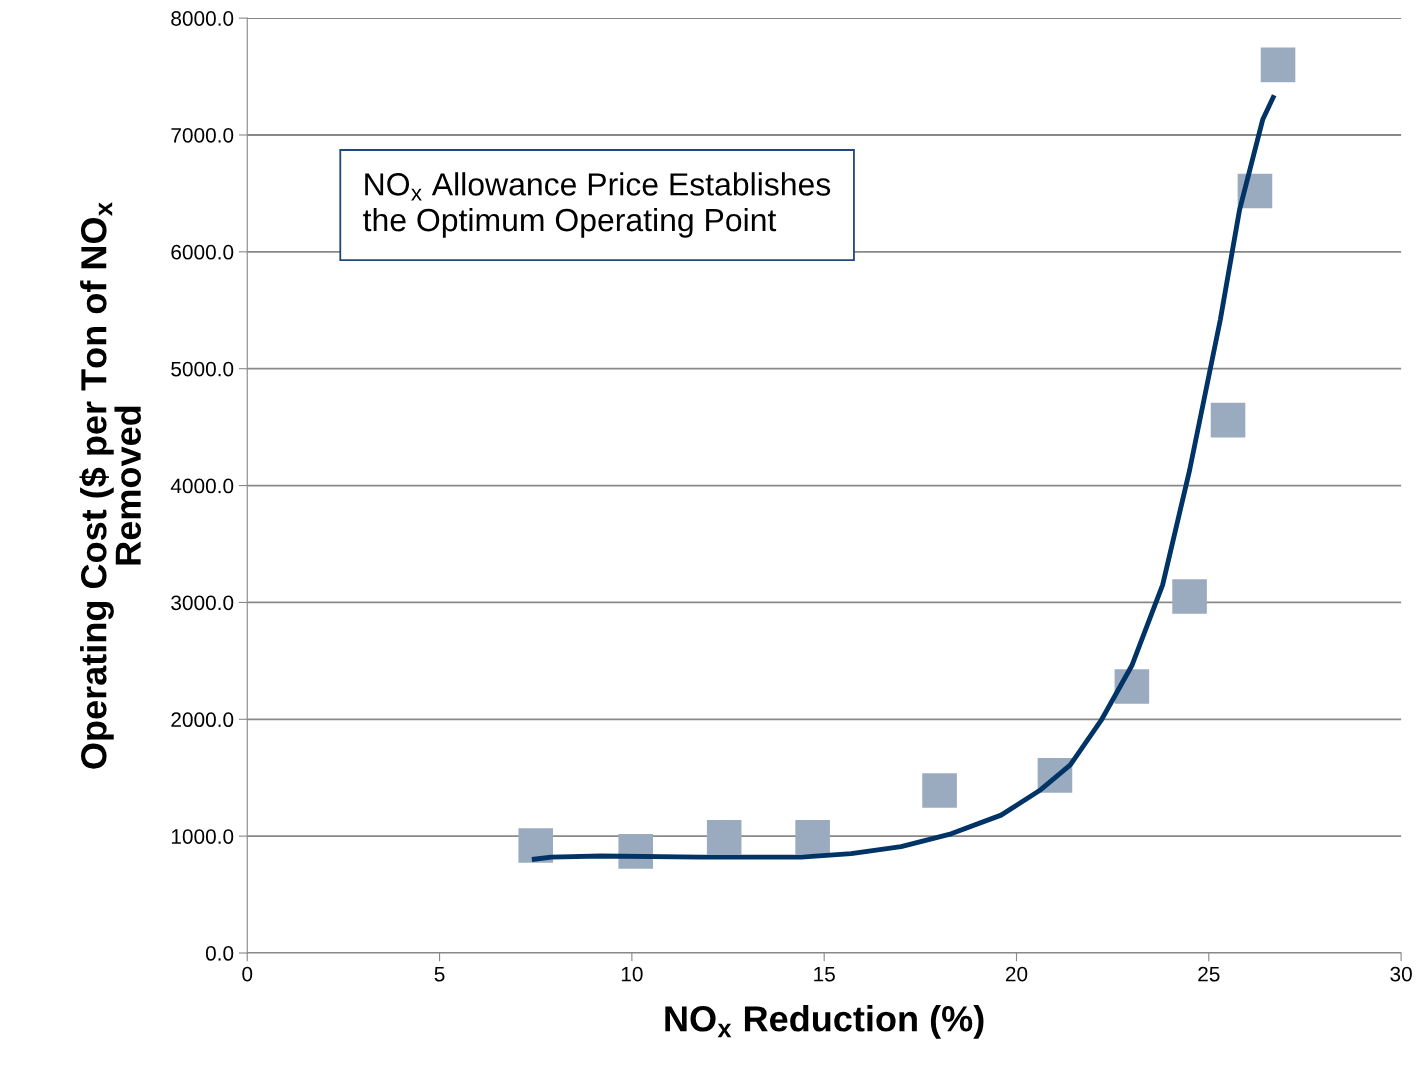 The image size is (1421, 1066). I want to click on x-axis-title: NO$_{x}$ Reduction (%), so click(824, 1022).